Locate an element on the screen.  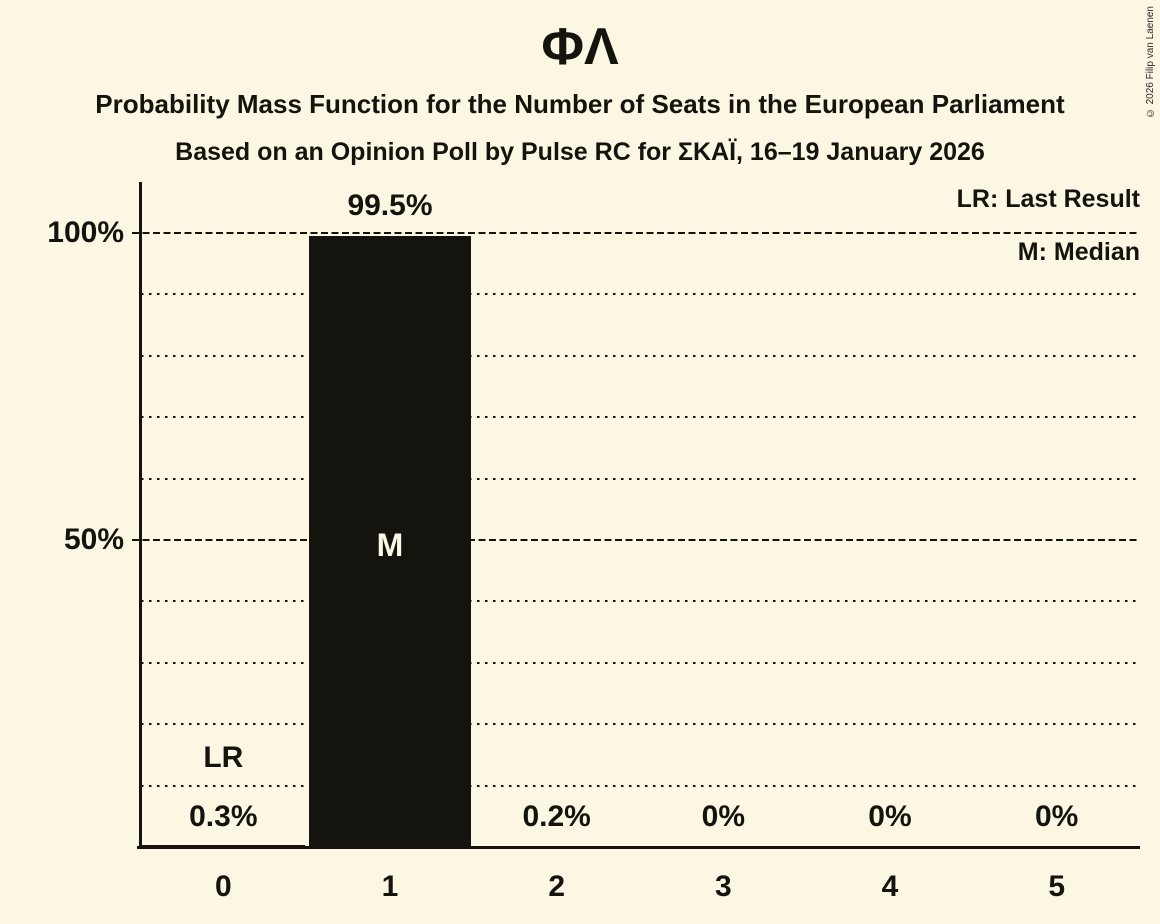
gridline-70pct is located at coordinates (639, 417).